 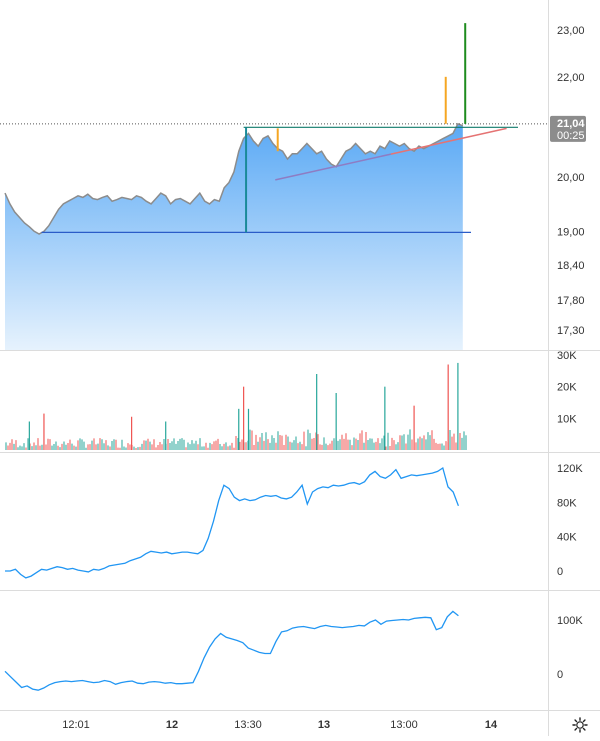 What do you see at coordinates (560, 572) in the screenshot?
I see `indicator-1-axis-tick: 0` at bounding box center [560, 572].